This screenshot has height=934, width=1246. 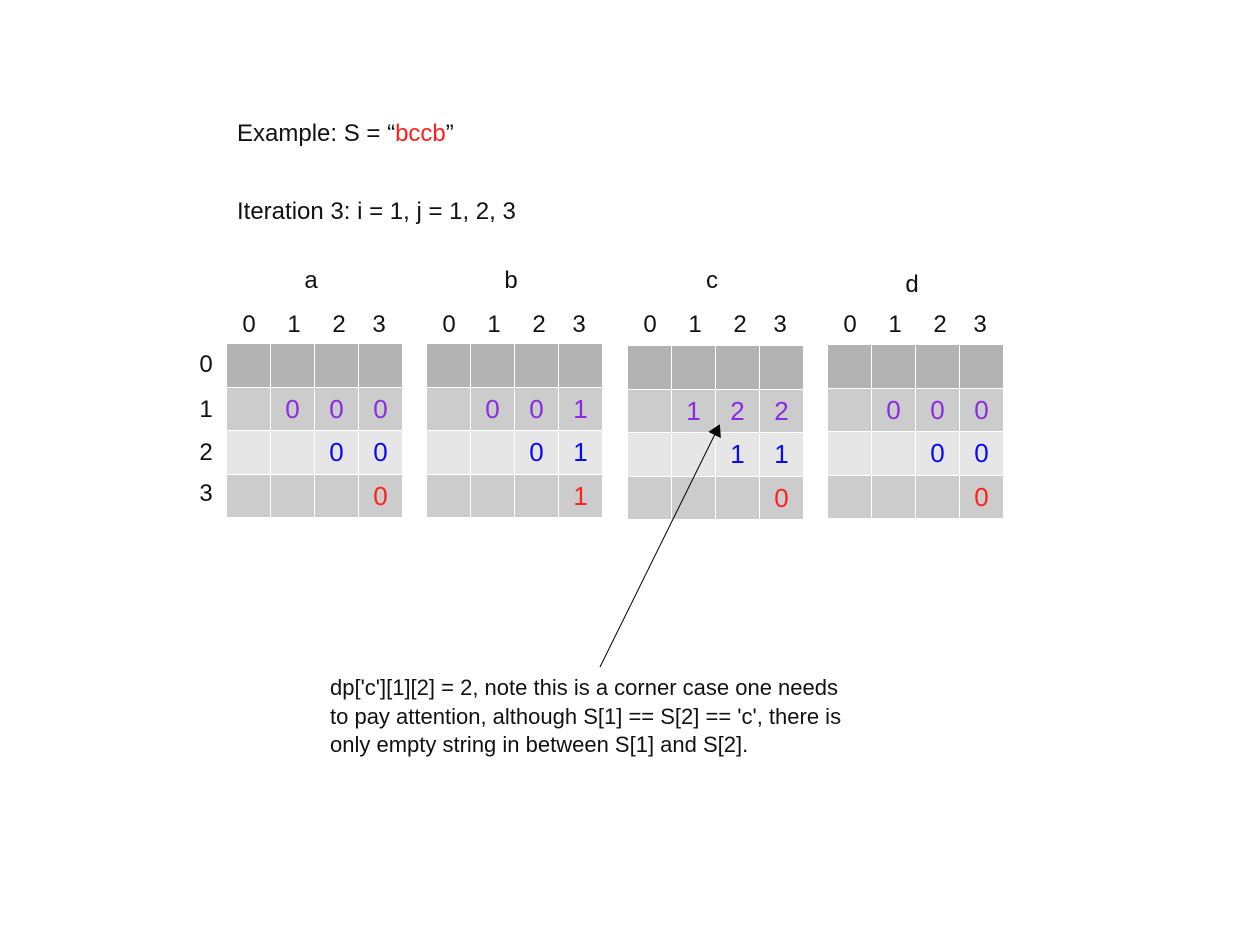 What do you see at coordinates (580, 408) in the screenshot?
I see `cell-1-3: 1` at bounding box center [580, 408].